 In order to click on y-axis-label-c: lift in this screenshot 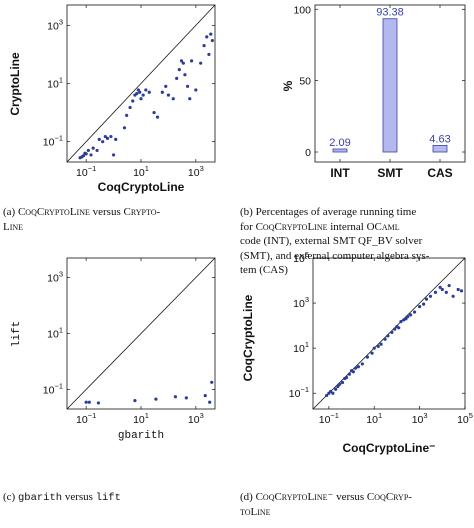, I will do `click(17, 334)`.